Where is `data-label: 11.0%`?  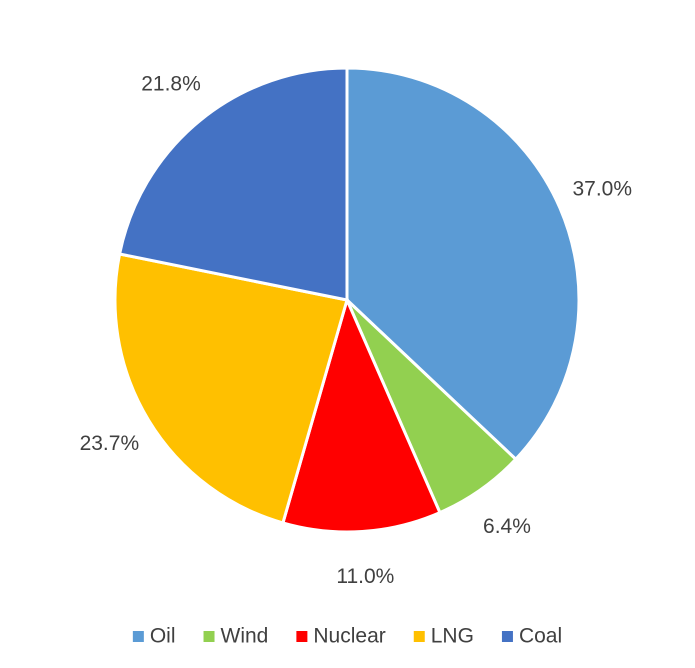 data-label: 11.0% is located at coordinates (365, 576).